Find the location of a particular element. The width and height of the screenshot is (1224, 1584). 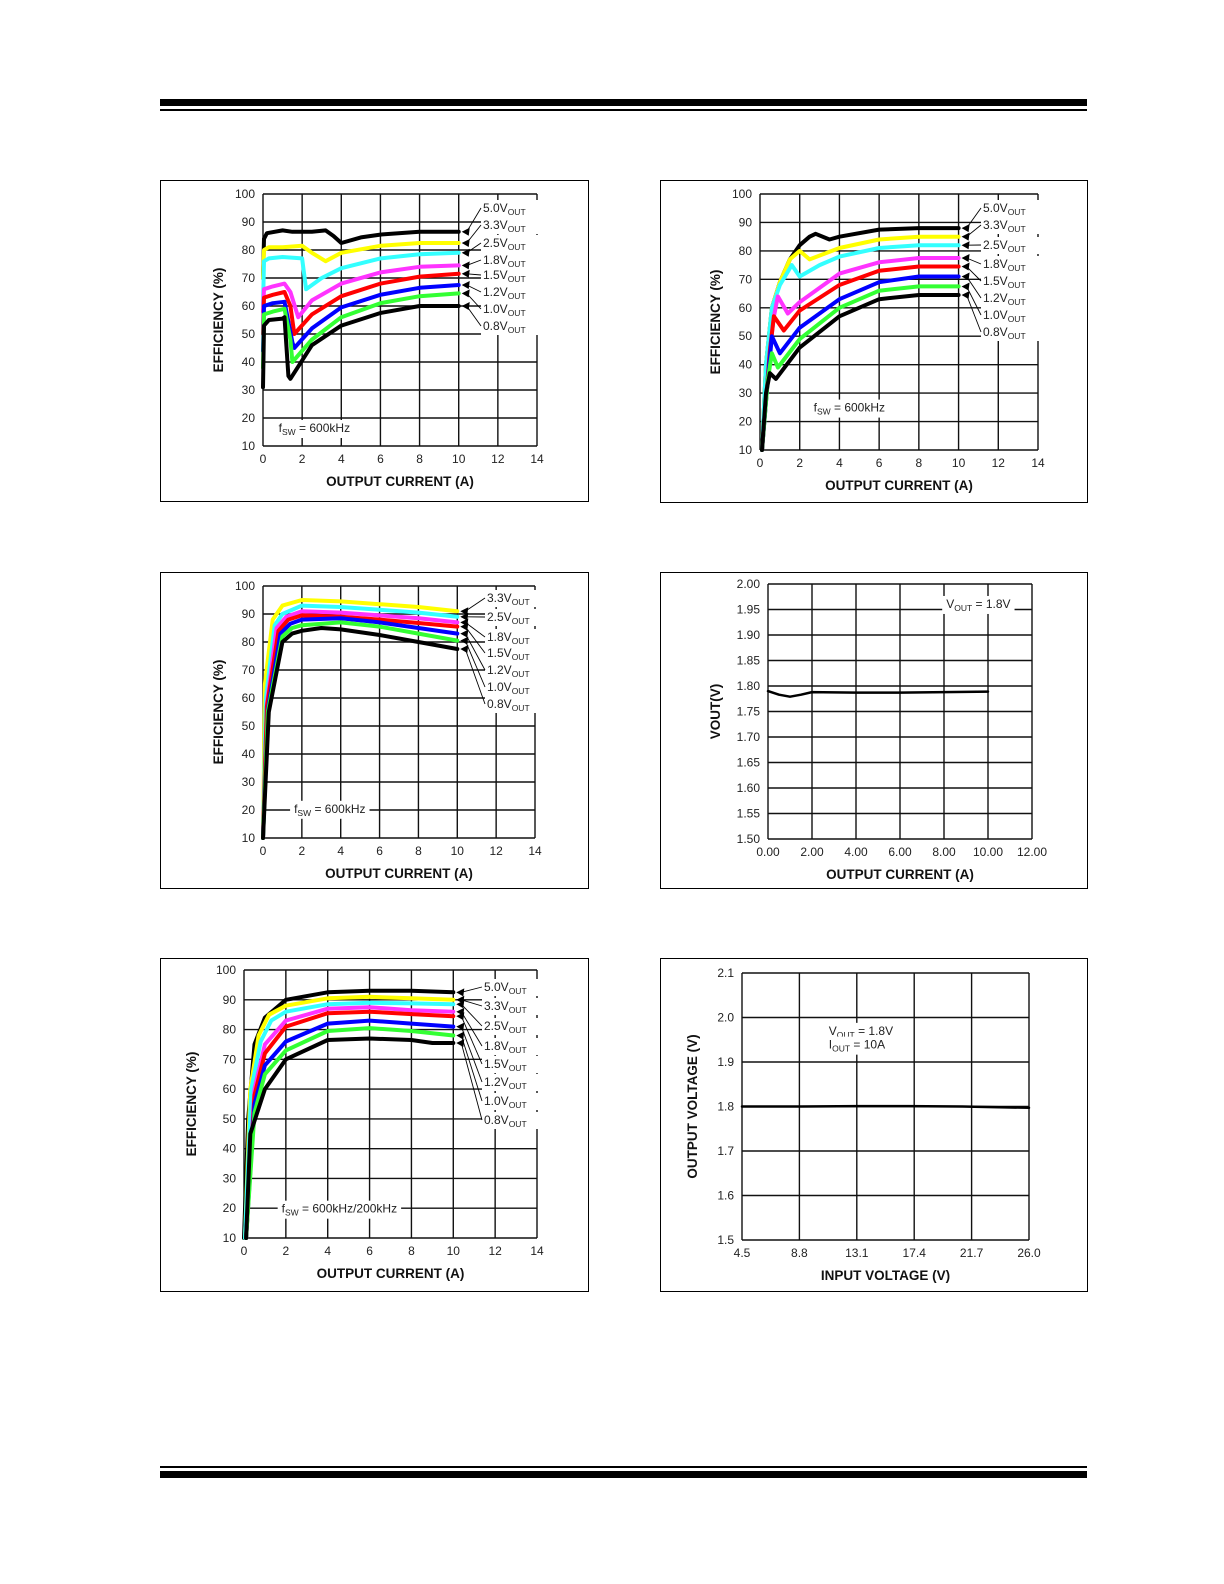

y-tick-label: 90 is located at coordinates (249, 222).